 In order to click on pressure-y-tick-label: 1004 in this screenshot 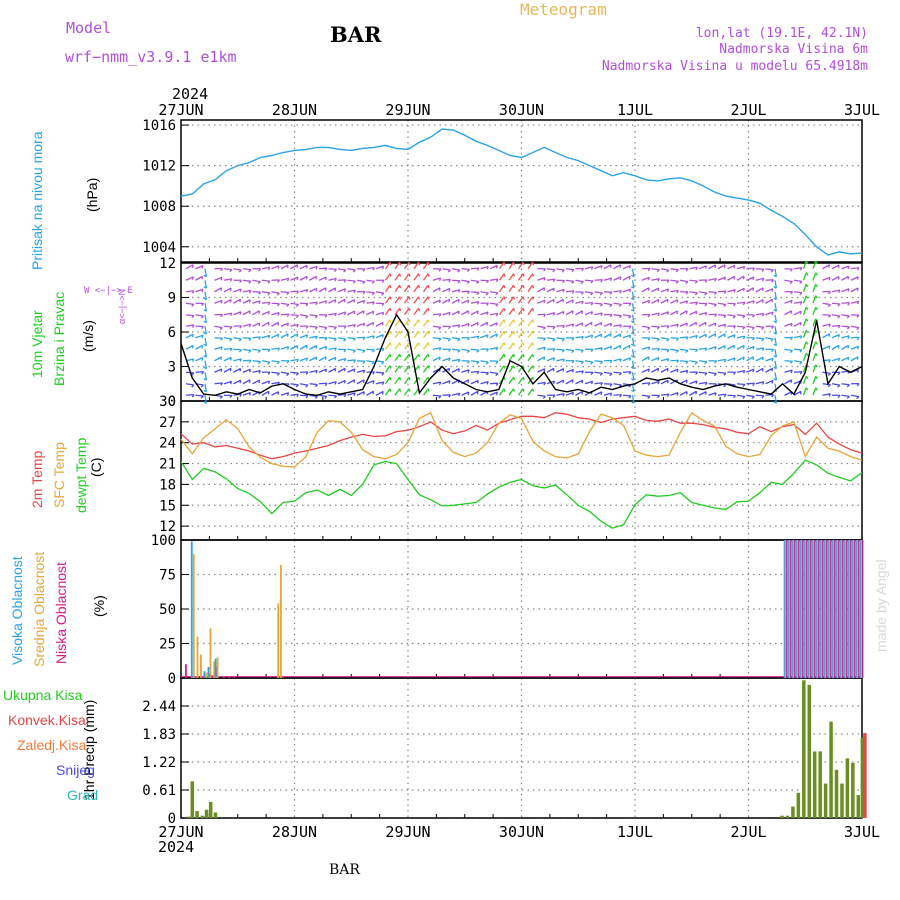, I will do `click(159, 248)`.